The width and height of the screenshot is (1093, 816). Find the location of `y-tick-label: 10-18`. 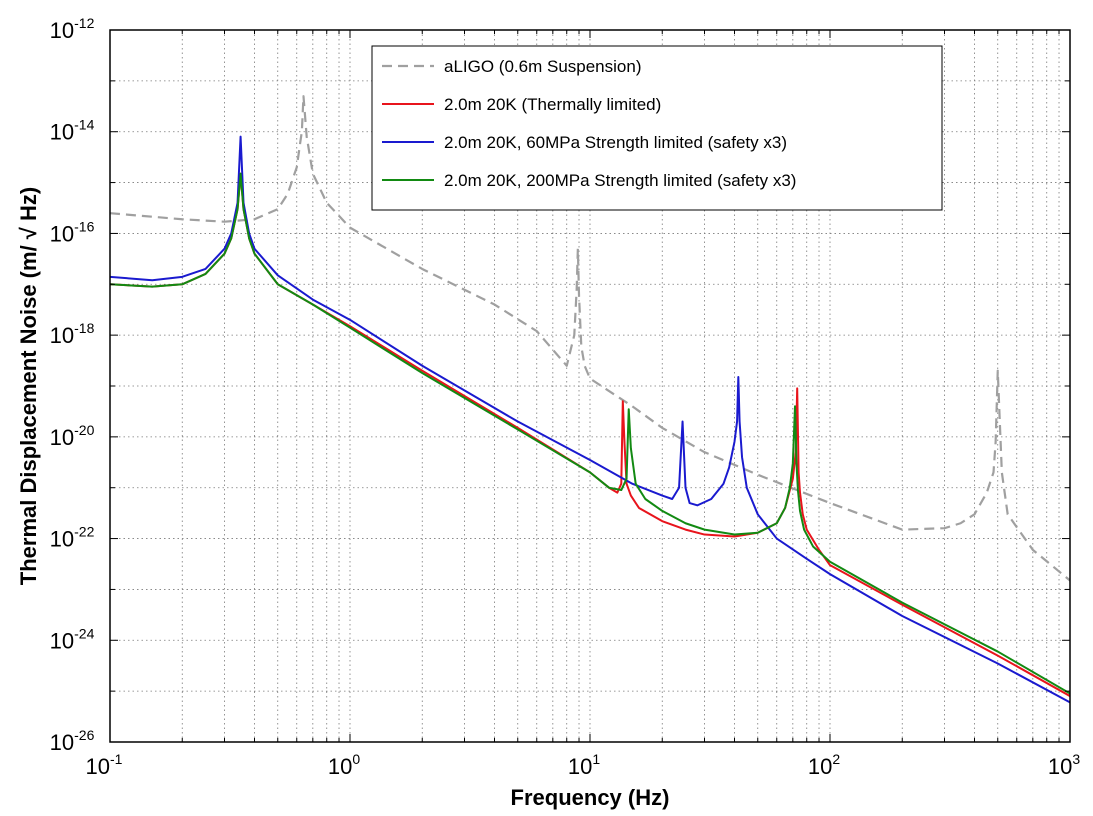

y-tick-label: 10-18 is located at coordinates (72, 334).